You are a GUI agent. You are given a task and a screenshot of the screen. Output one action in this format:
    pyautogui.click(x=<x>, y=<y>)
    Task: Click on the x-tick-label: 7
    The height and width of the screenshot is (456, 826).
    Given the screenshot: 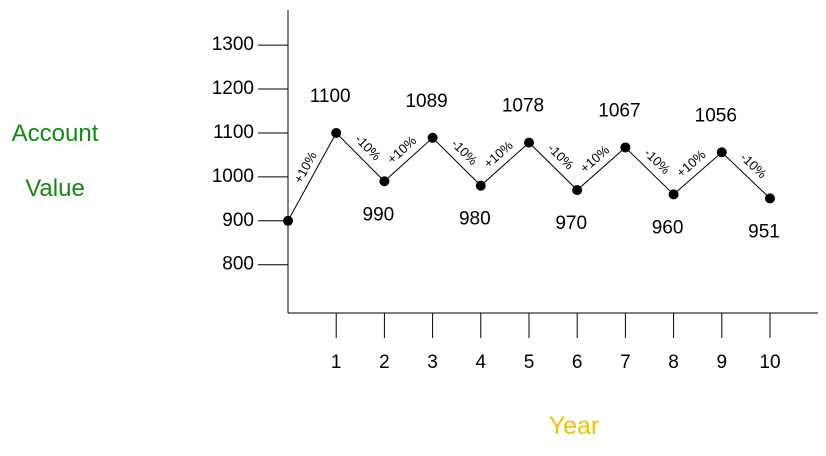 What is the action you would take?
    pyautogui.click(x=625, y=362)
    